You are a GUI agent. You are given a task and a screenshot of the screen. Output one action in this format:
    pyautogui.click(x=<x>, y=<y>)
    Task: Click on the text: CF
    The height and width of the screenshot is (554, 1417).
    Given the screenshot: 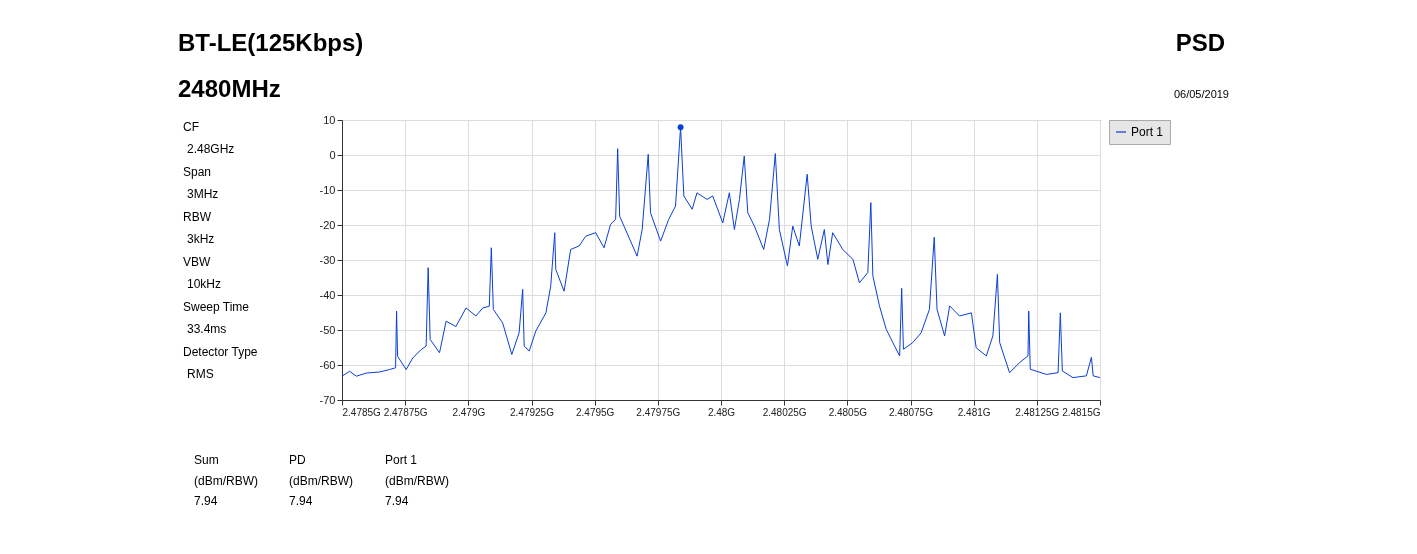 What is the action you would take?
    pyautogui.click(x=191, y=127)
    